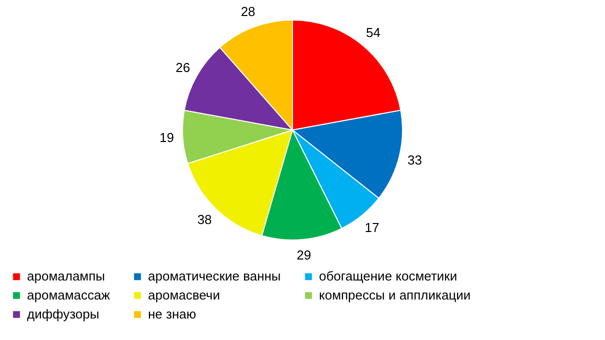 The height and width of the screenshot is (340, 605). Describe the element at coordinates (388, 276) in the screenshot. I see `legend-label: обогащение косметики` at that location.